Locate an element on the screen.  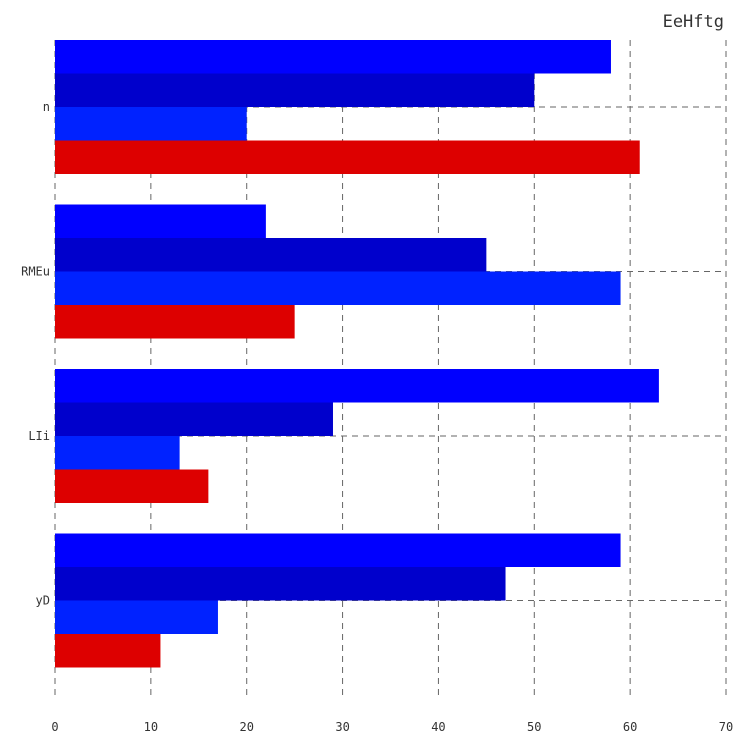
chart-title: EeHftg is located at coordinates (693, 22).